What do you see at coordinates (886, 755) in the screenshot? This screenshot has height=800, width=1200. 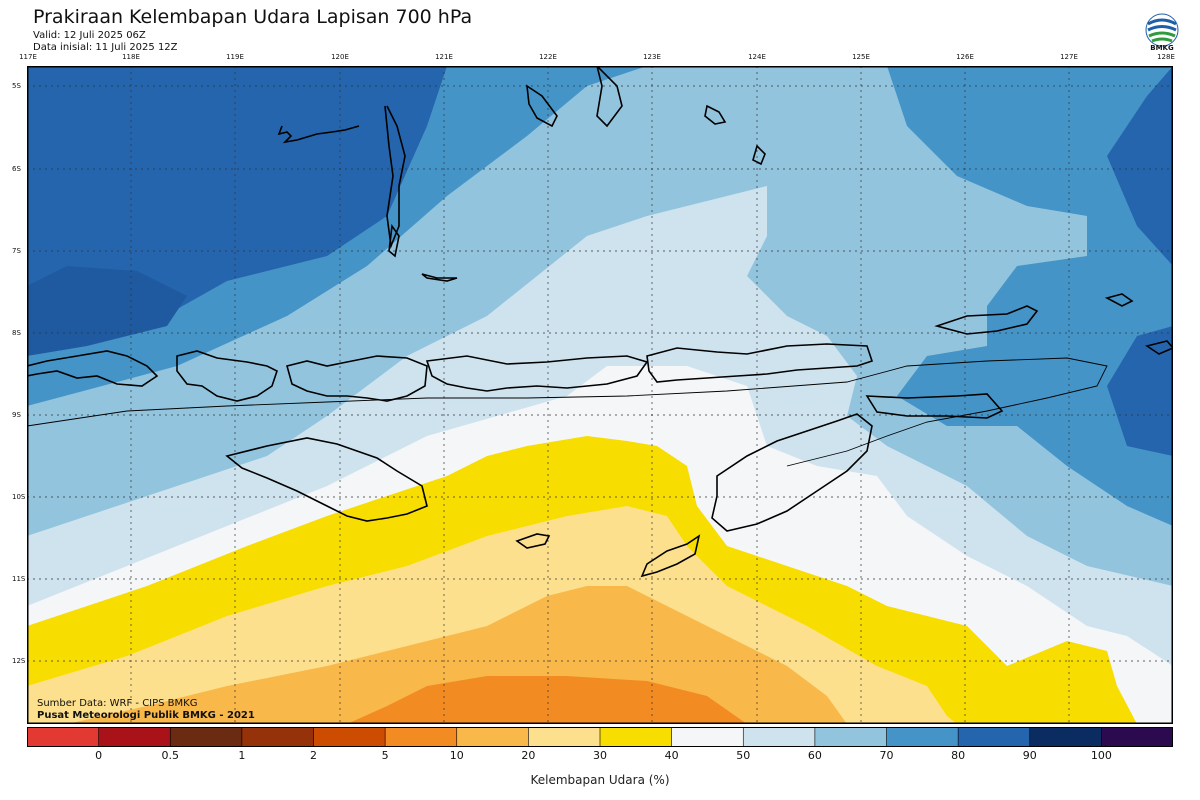 I see `colorbar-label: 70` at bounding box center [886, 755].